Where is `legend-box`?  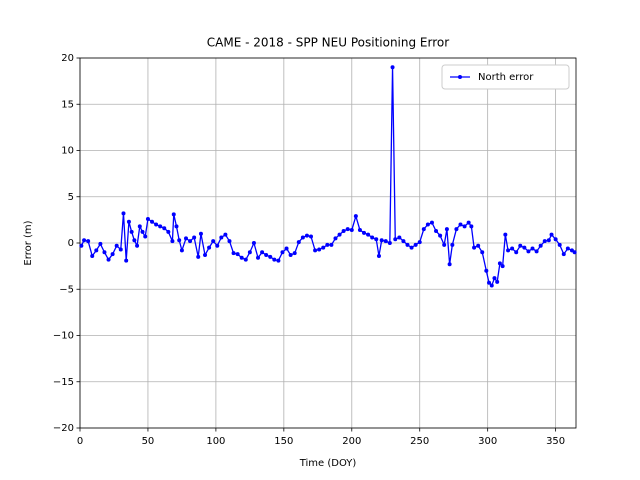
legend-box is located at coordinates (505, 77).